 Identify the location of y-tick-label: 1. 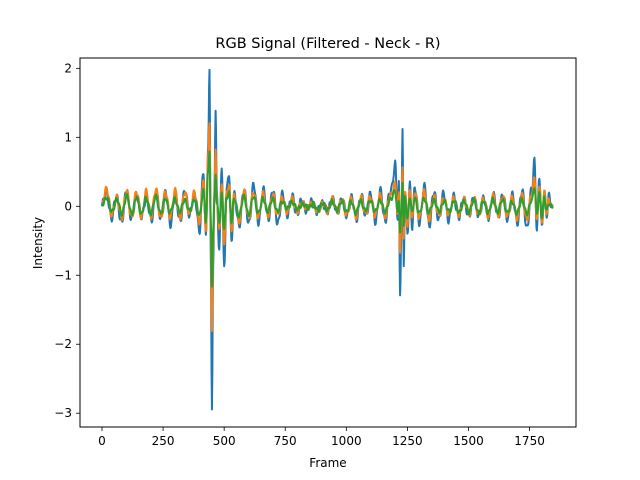
(68, 137).